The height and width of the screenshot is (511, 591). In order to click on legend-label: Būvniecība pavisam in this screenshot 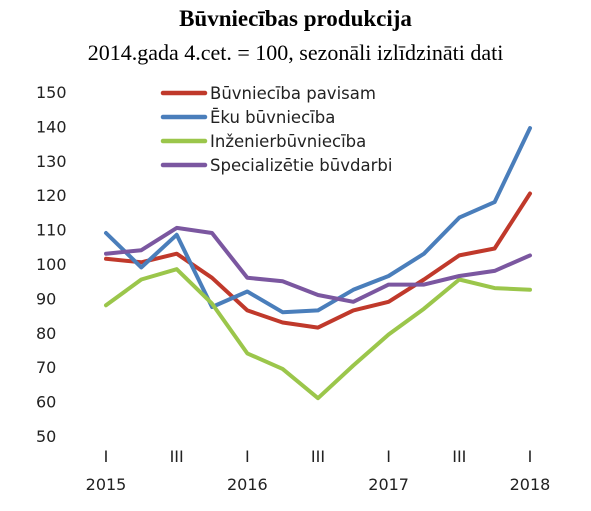, I will do `click(293, 93)`.